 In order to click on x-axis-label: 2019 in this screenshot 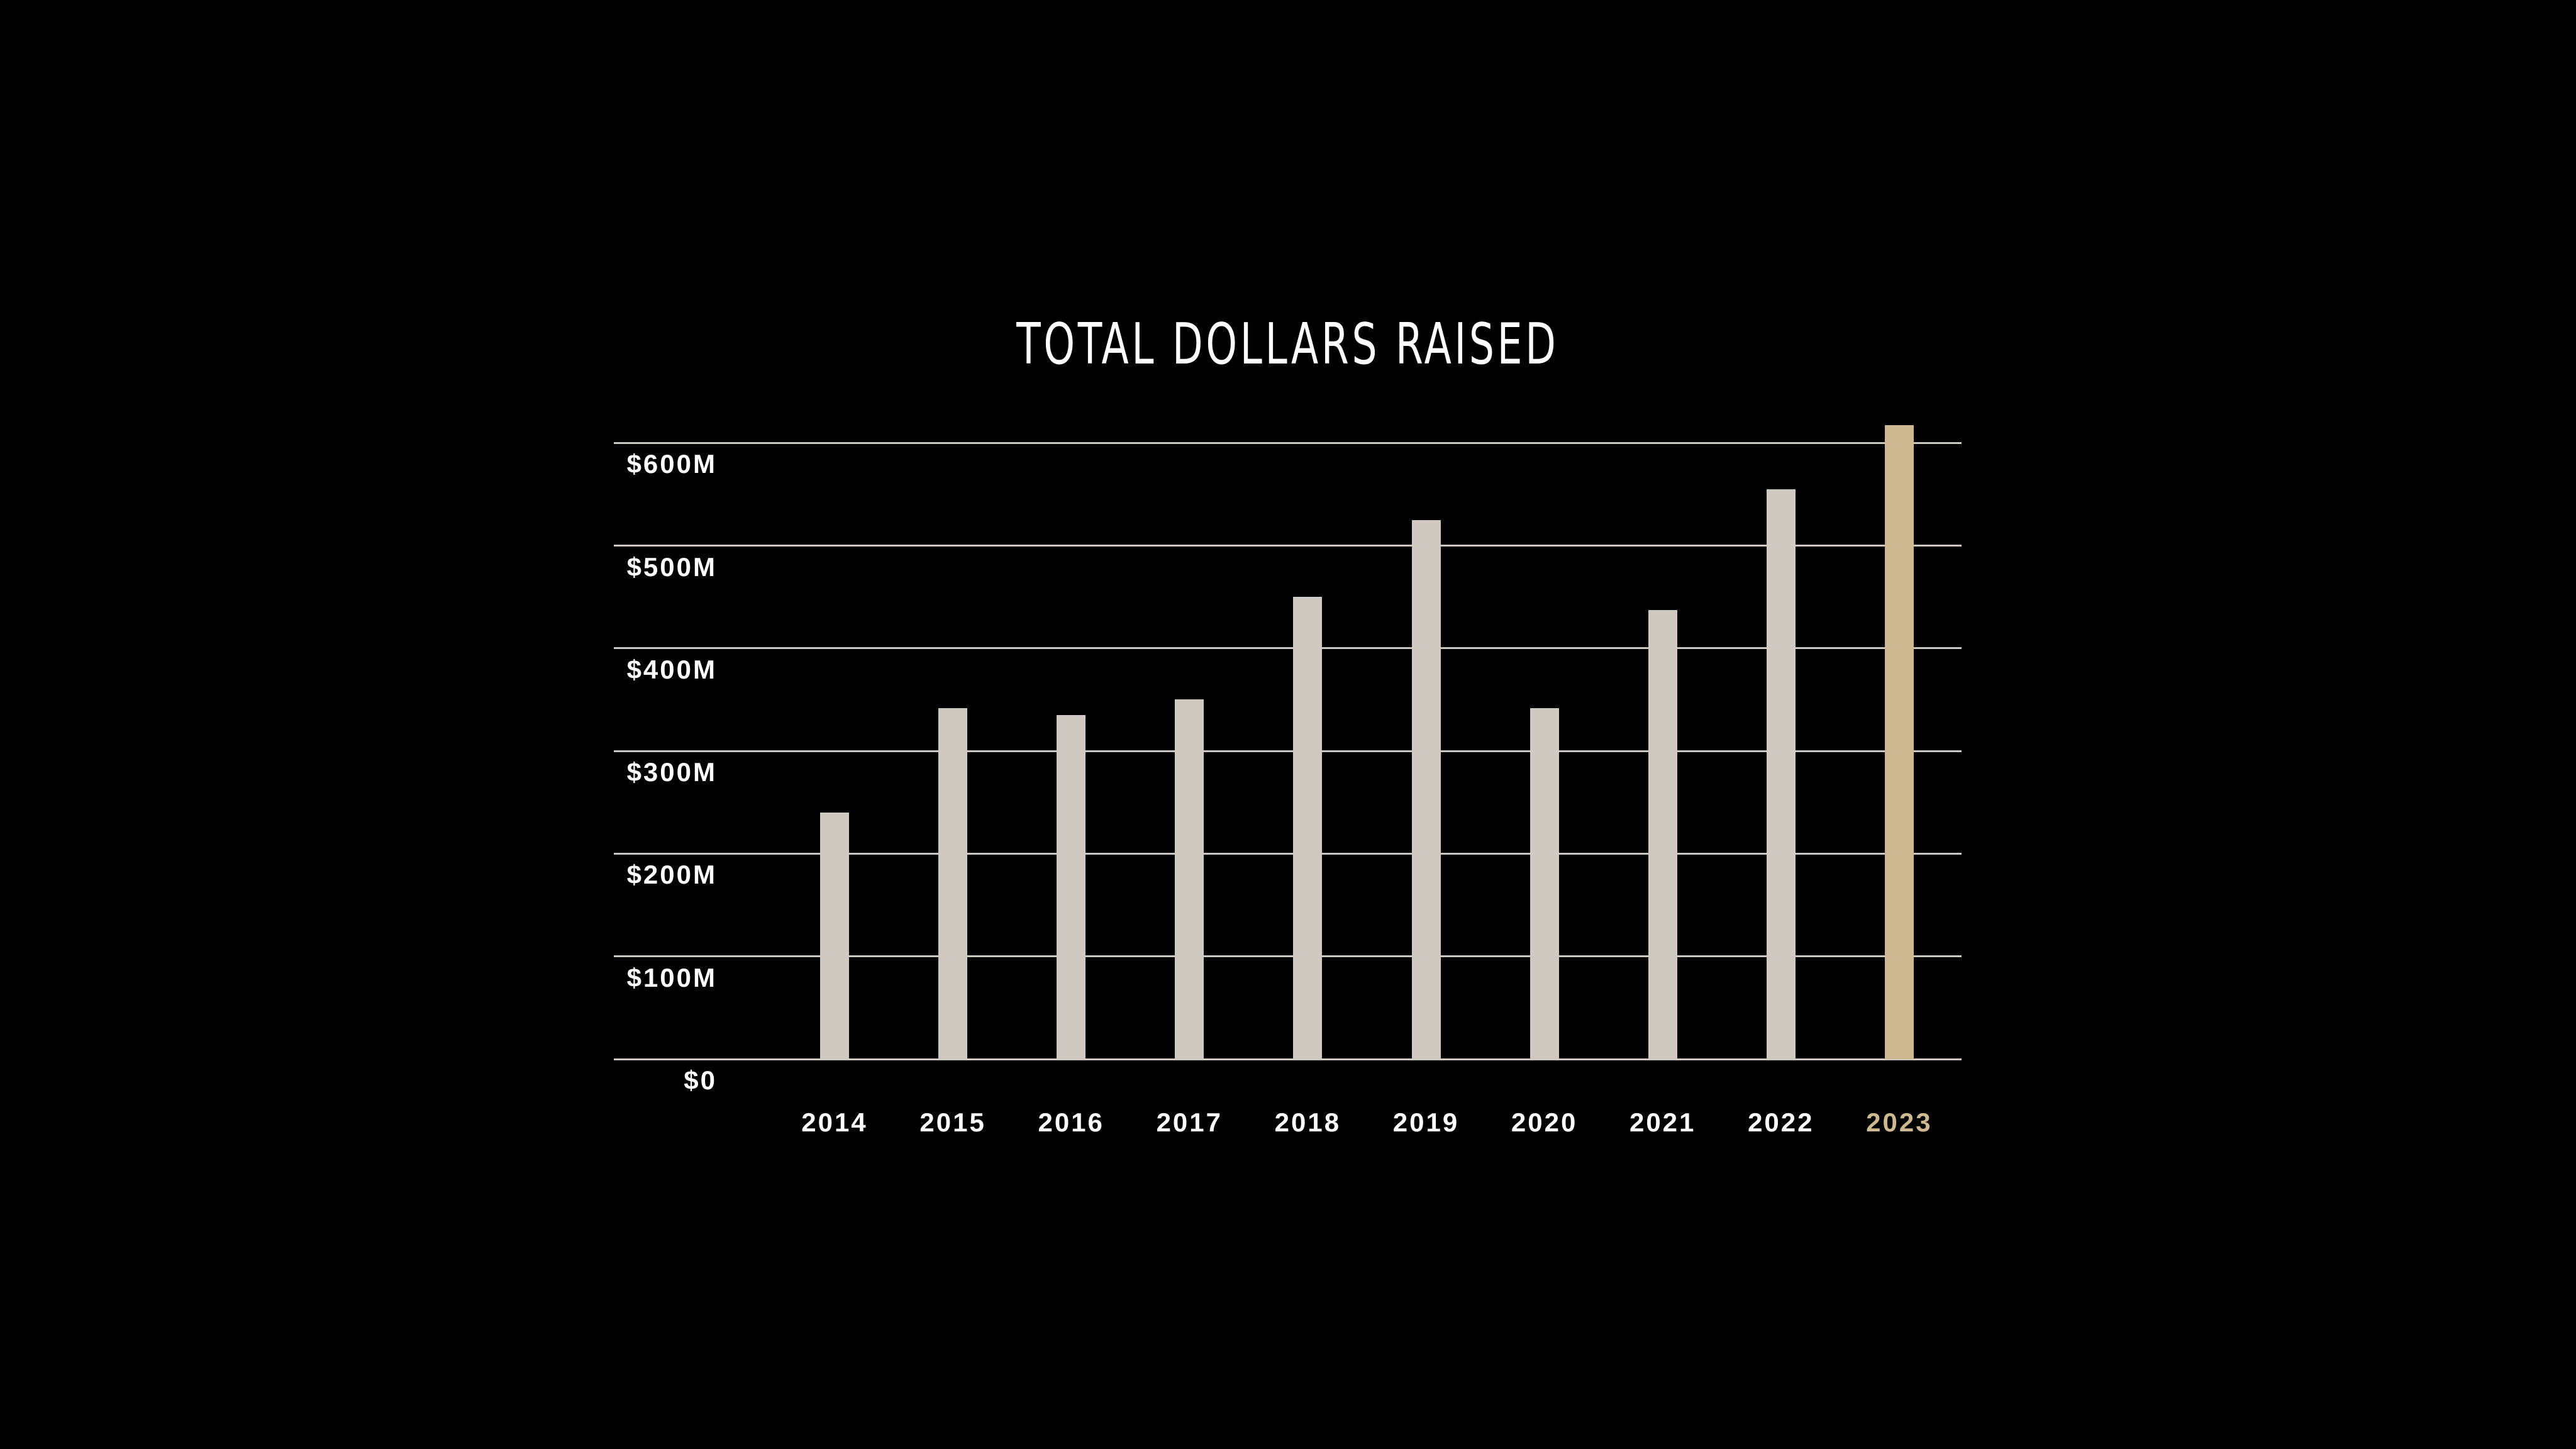, I will do `click(1426, 1122)`.